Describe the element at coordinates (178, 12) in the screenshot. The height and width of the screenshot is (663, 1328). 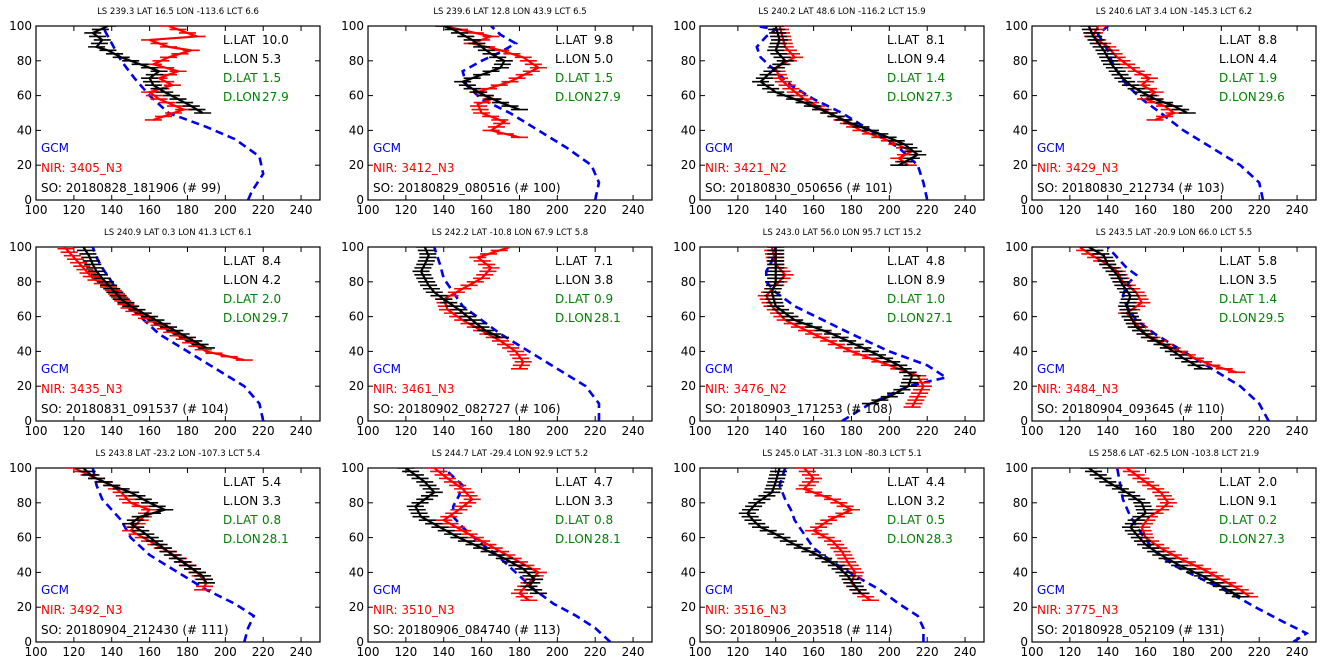
I see `panel-header: LS 239.3 LAT 16.5 LON -113.6 LCT 6.6` at that location.